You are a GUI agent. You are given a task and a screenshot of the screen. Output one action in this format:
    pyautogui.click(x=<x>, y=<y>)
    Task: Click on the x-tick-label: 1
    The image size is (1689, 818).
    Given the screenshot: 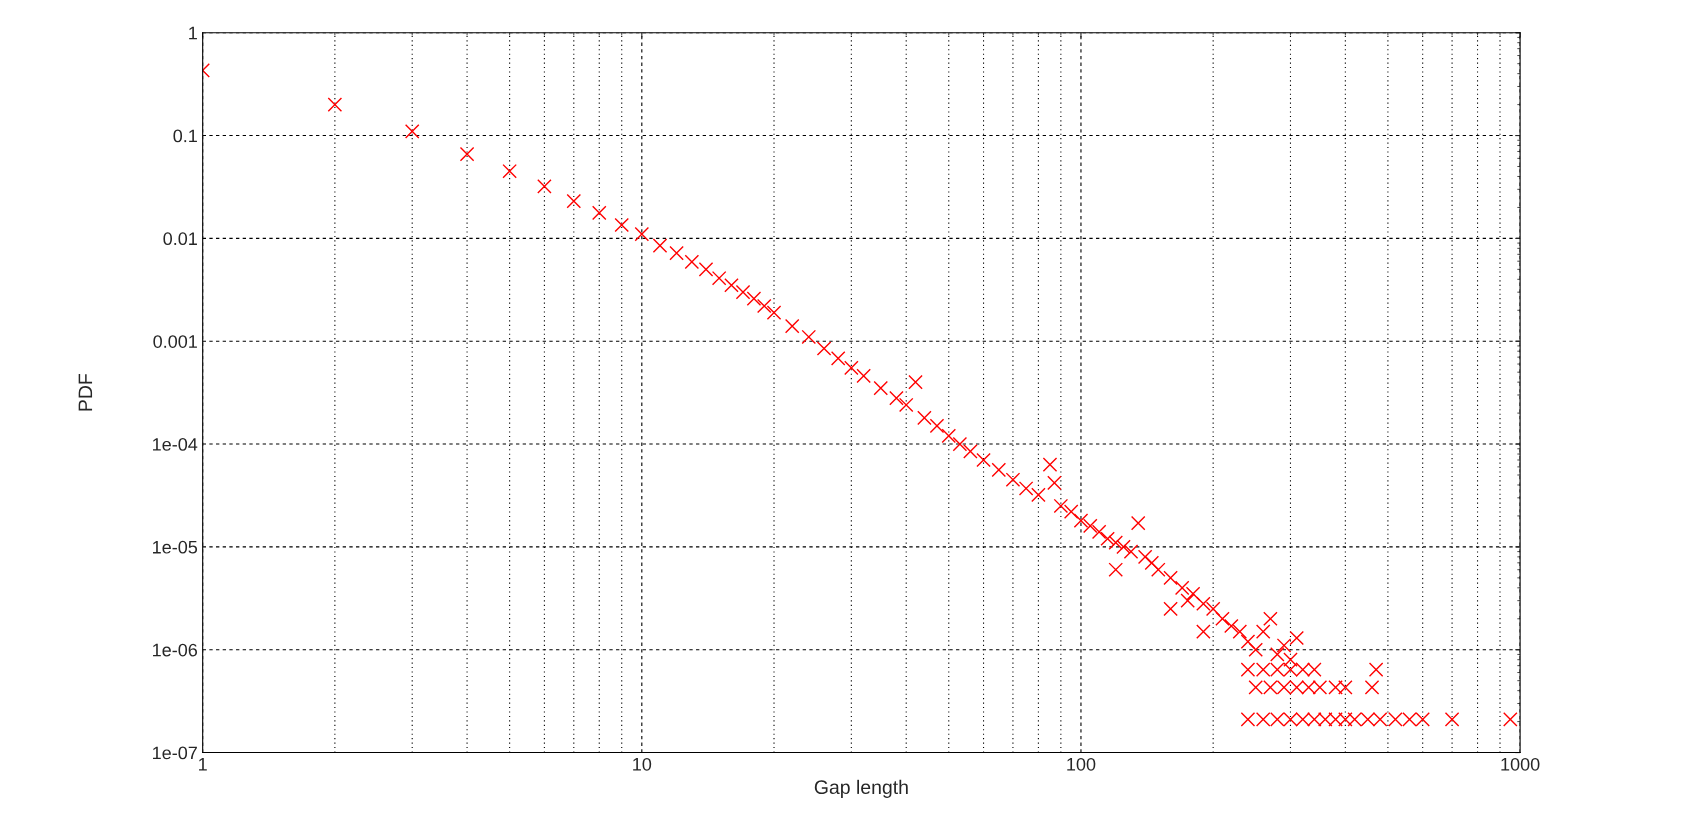 What is the action you would take?
    pyautogui.click(x=203, y=764)
    